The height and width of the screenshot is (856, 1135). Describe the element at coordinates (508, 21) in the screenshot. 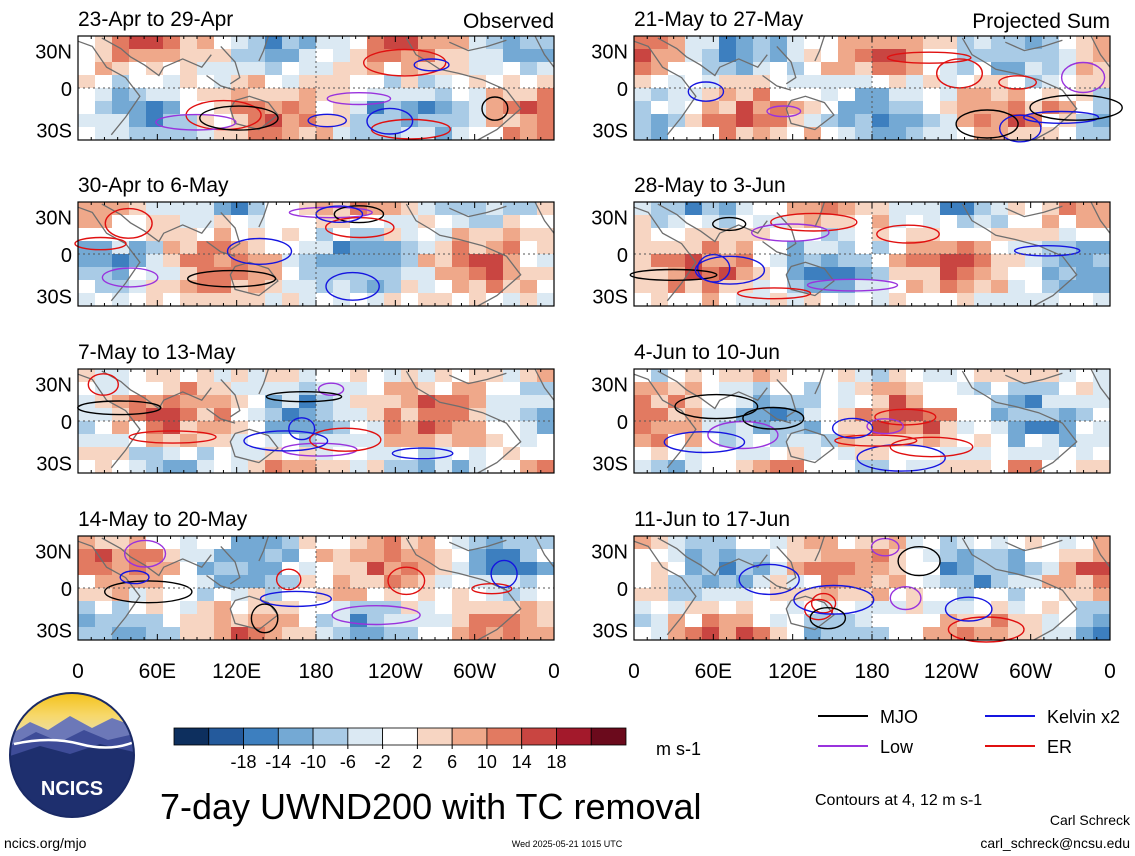

I see `panel-tag: Observed` at that location.